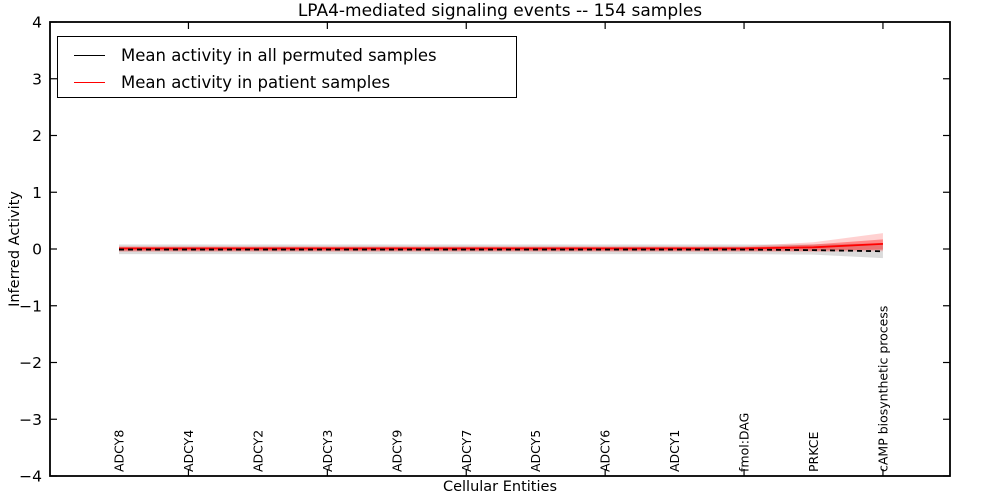 The image size is (1000, 500). What do you see at coordinates (501, 246) in the screenshot?
I see `series-line-patient` at bounding box center [501, 246].